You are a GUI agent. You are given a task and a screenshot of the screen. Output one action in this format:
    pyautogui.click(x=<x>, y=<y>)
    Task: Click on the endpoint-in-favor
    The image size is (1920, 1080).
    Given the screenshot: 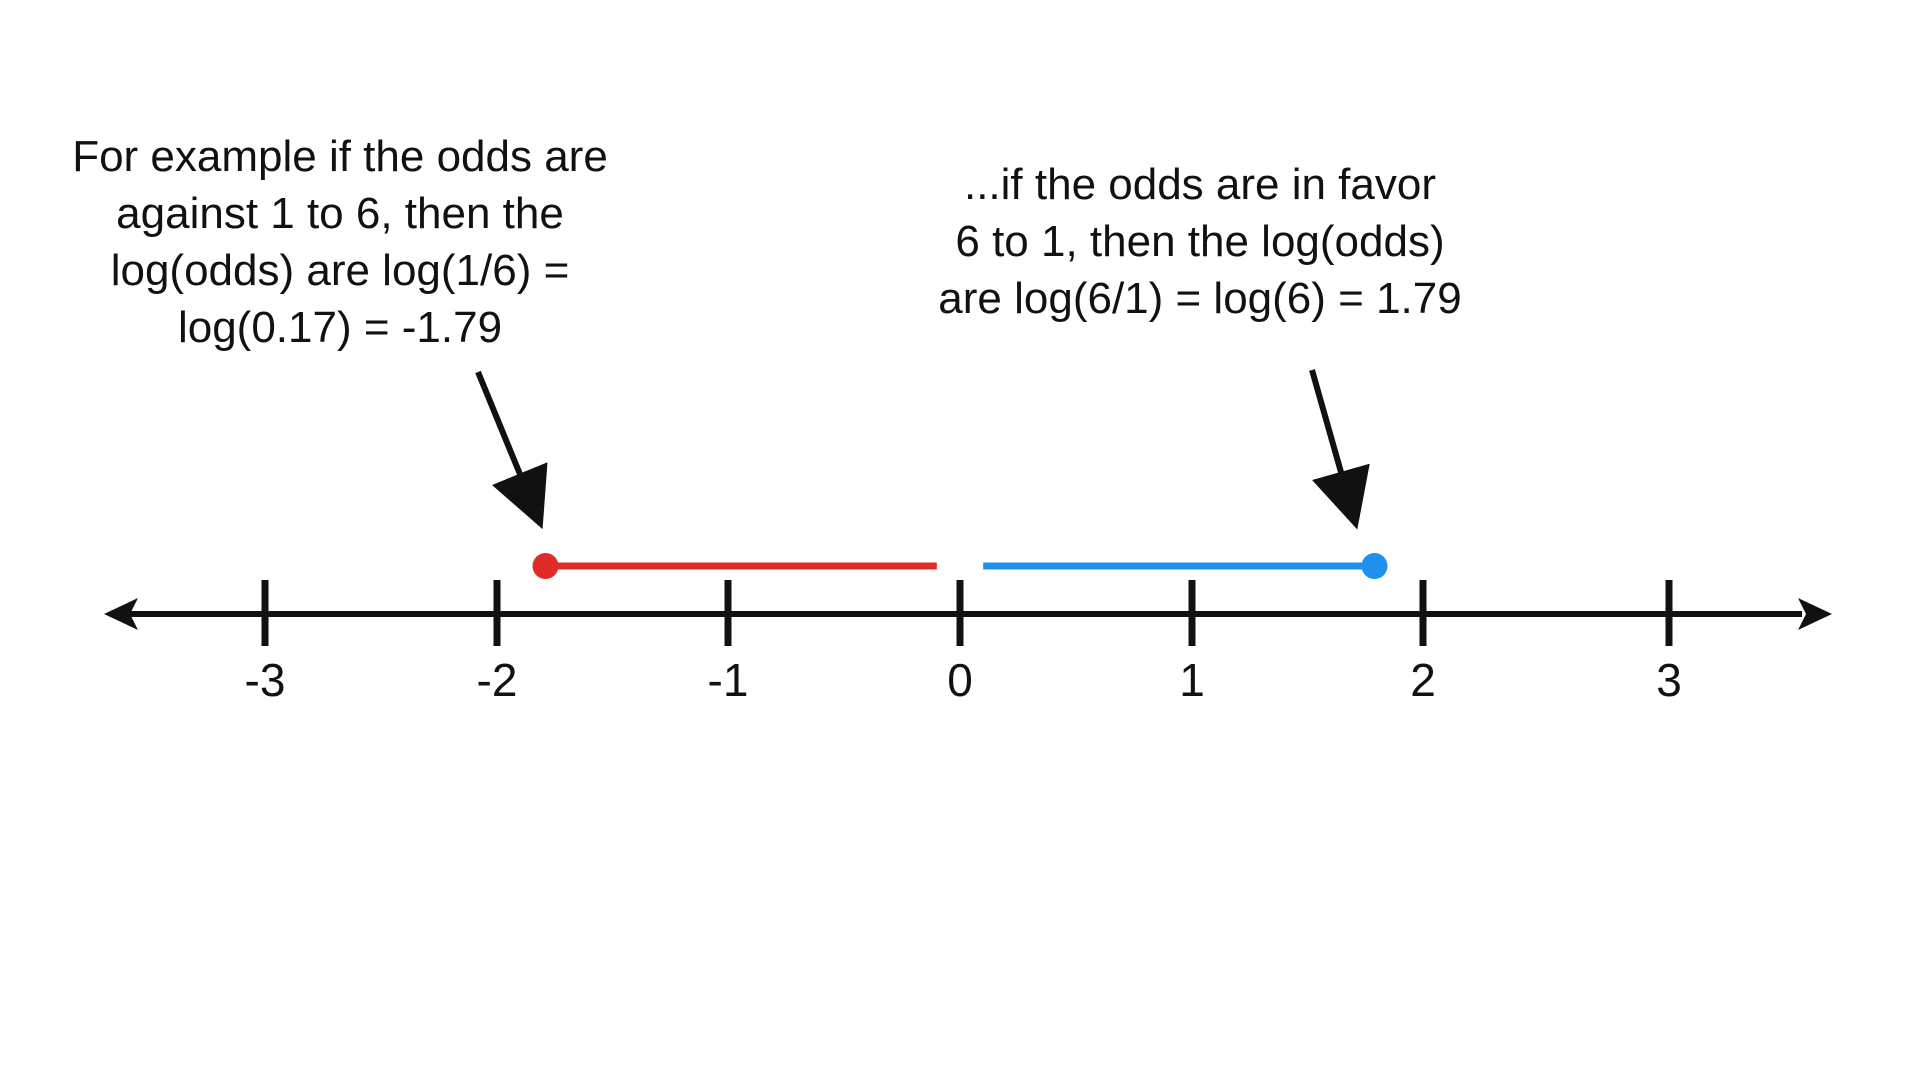 What is the action you would take?
    pyautogui.click(x=1374, y=566)
    